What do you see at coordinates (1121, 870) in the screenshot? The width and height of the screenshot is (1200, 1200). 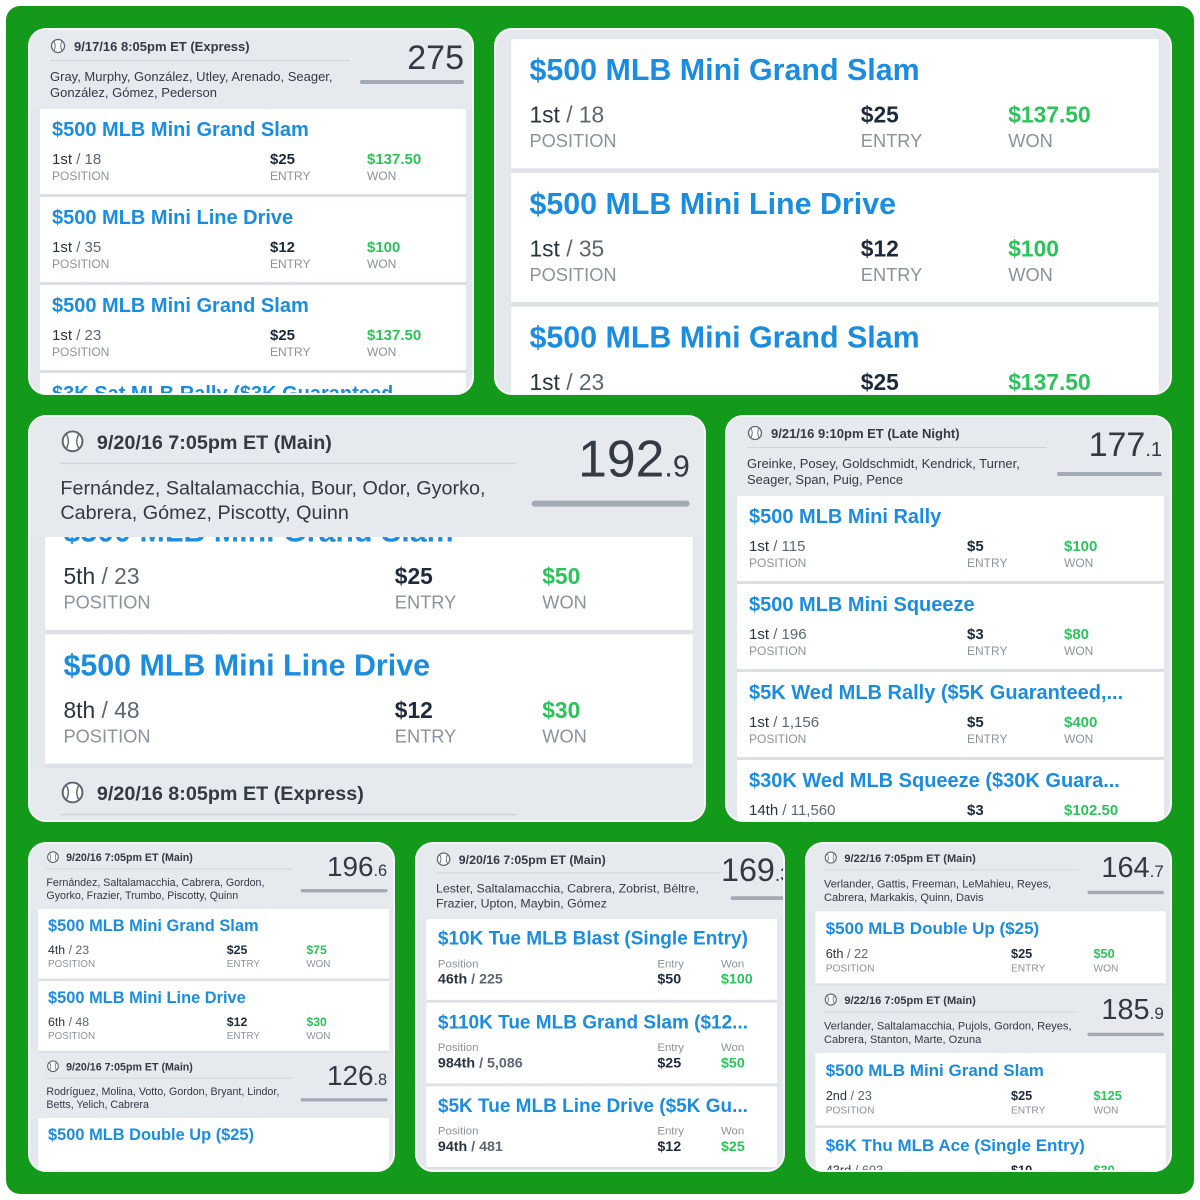 I see `fantasy-score: 164.7` at bounding box center [1121, 870].